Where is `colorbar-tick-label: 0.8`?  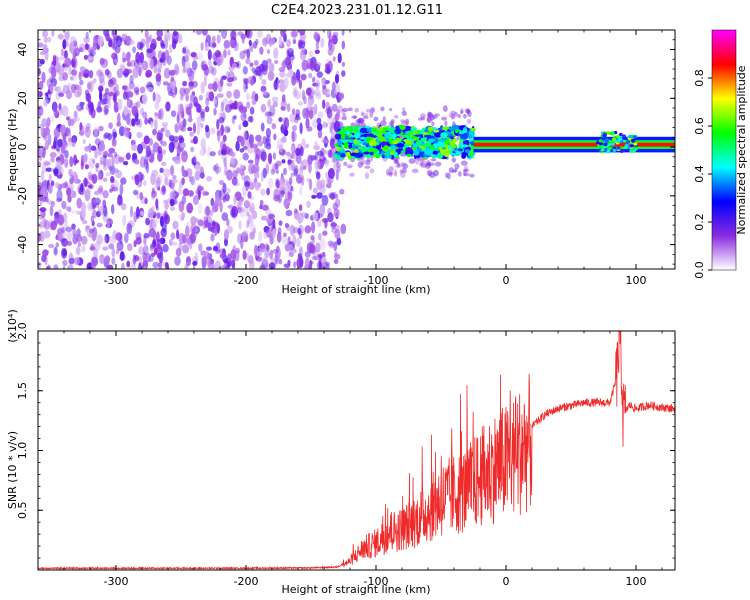
colorbar-tick-label: 0.8 is located at coordinates (699, 78).